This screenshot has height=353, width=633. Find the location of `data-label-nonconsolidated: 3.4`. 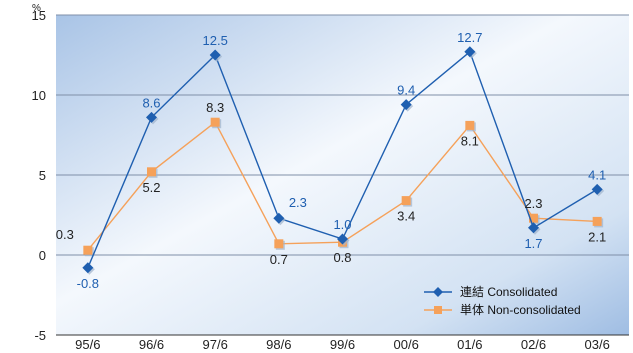

data-label-nonconsolidated: 3.4 is located at coordinates (406, 216).